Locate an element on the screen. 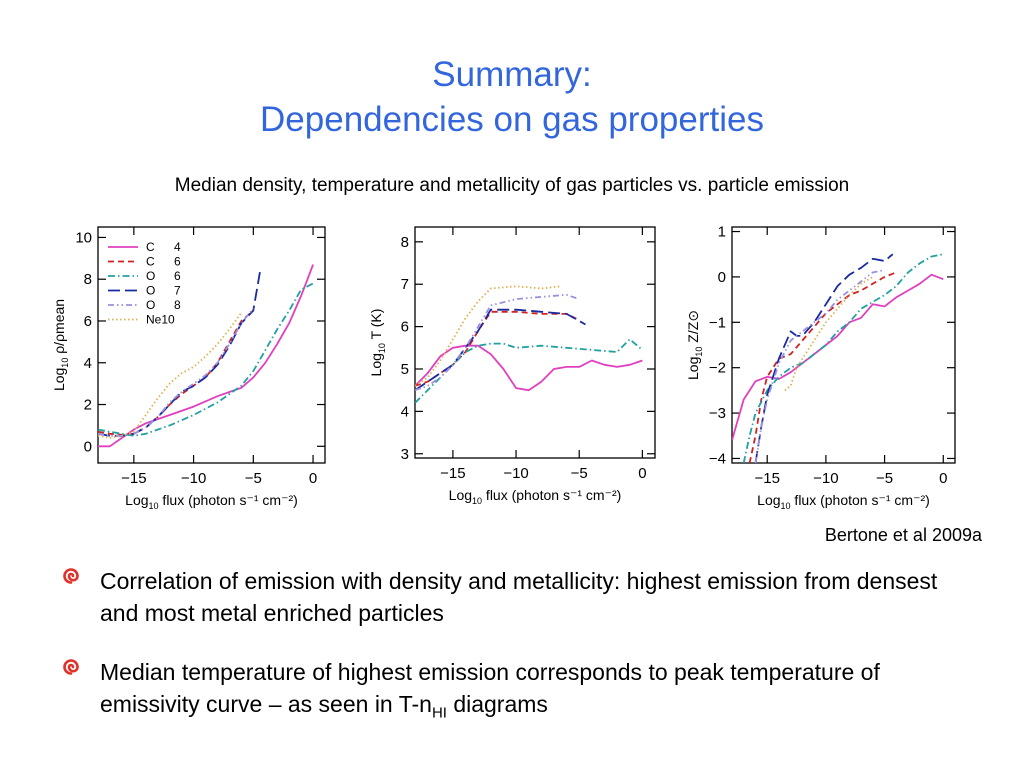 The height and width of the screenshot is (768, 1024). bullet-text-end: diagrams is located at coordinates (497, 704).